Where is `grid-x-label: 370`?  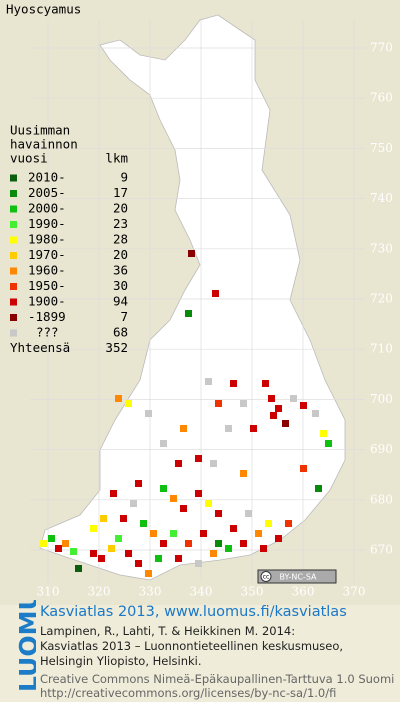
grid-x-label: 370 is located at coordinates (354, 592).